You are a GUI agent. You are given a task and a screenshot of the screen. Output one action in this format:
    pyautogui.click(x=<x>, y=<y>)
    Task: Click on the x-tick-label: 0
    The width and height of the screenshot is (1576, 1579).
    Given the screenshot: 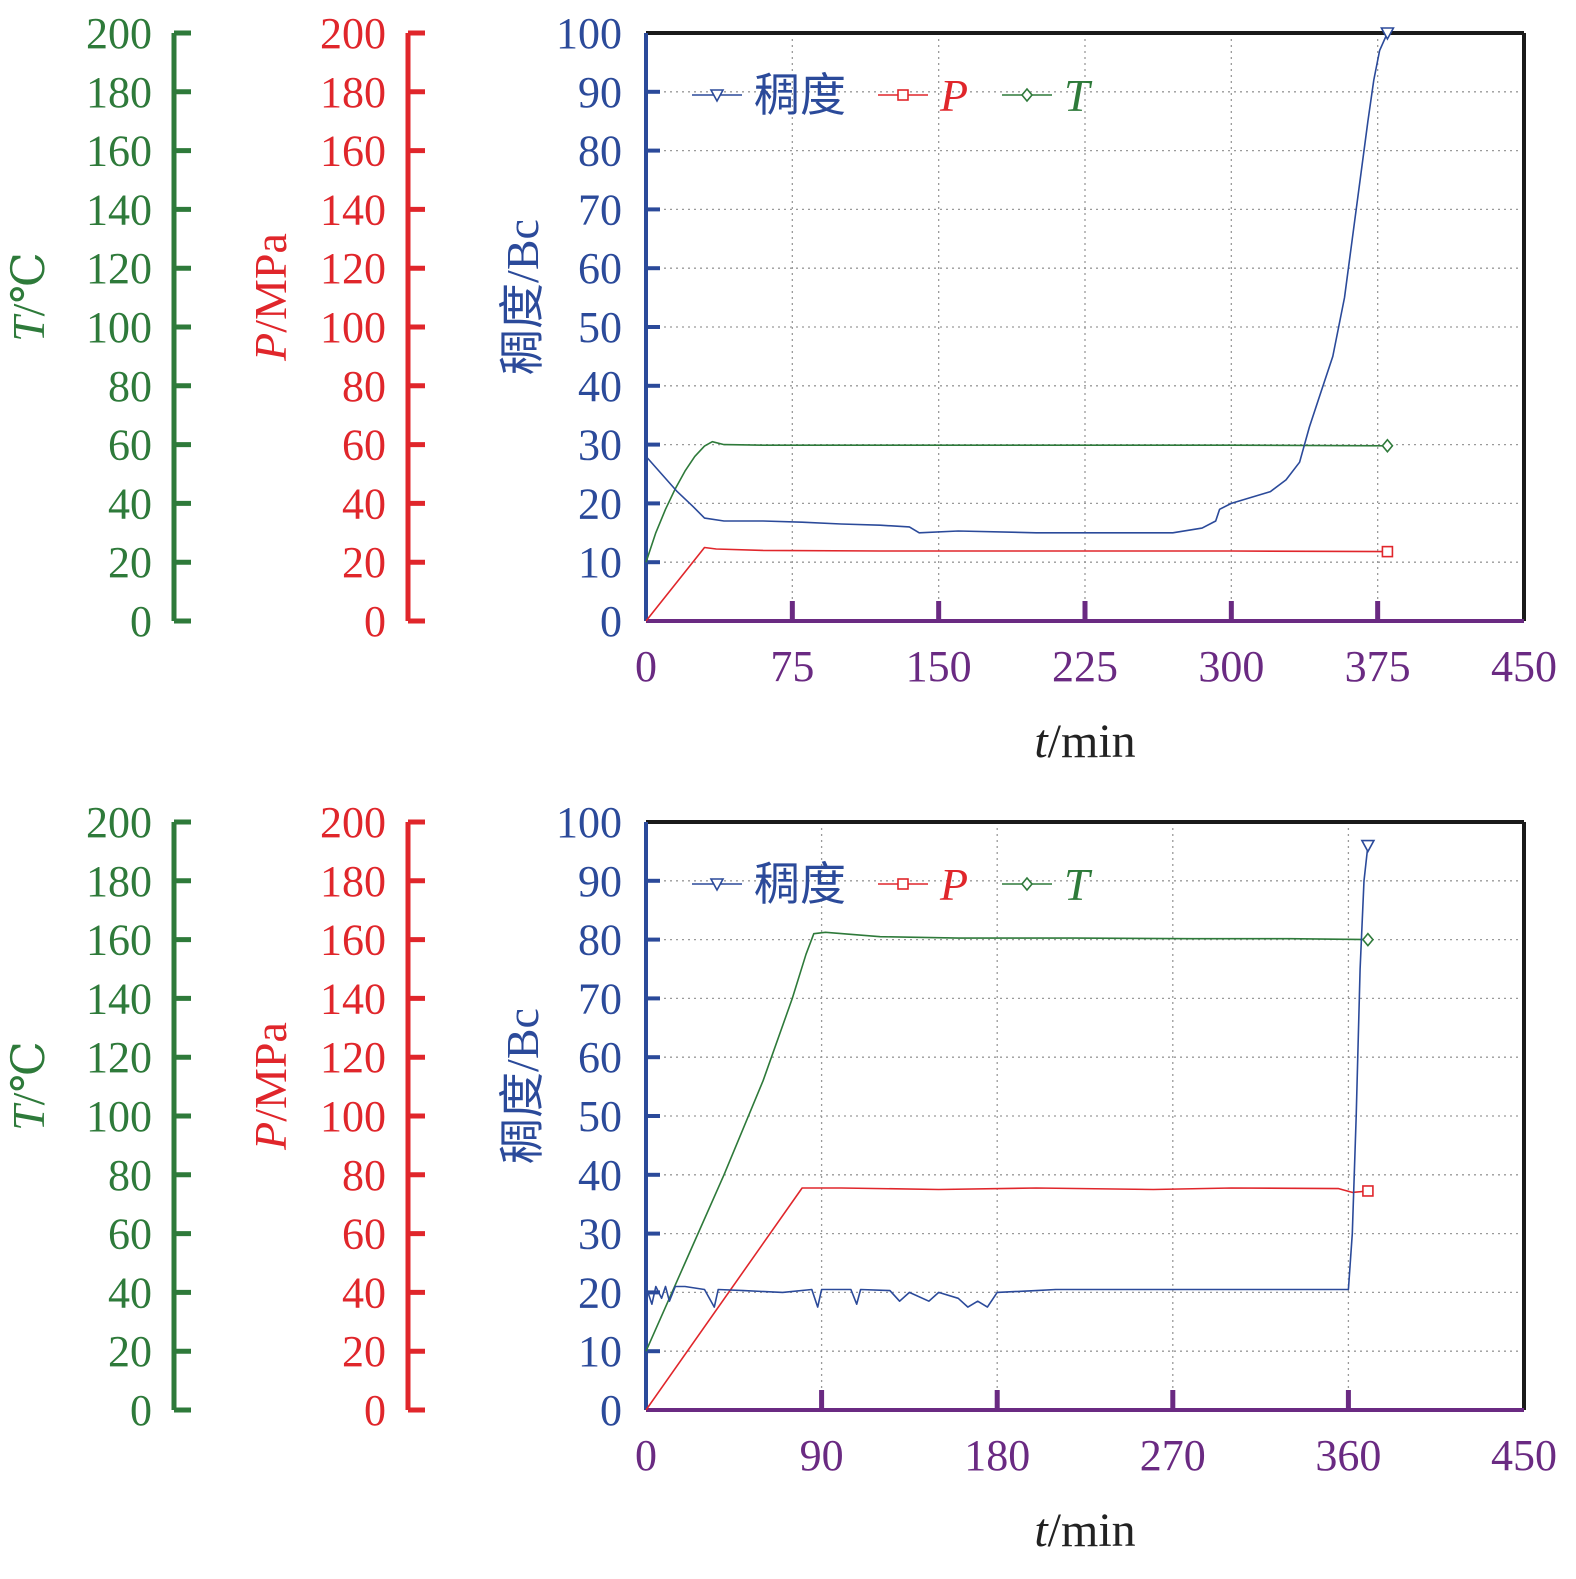 What is the action you would take?
    pyautogui.click(x=646, y=666)
    